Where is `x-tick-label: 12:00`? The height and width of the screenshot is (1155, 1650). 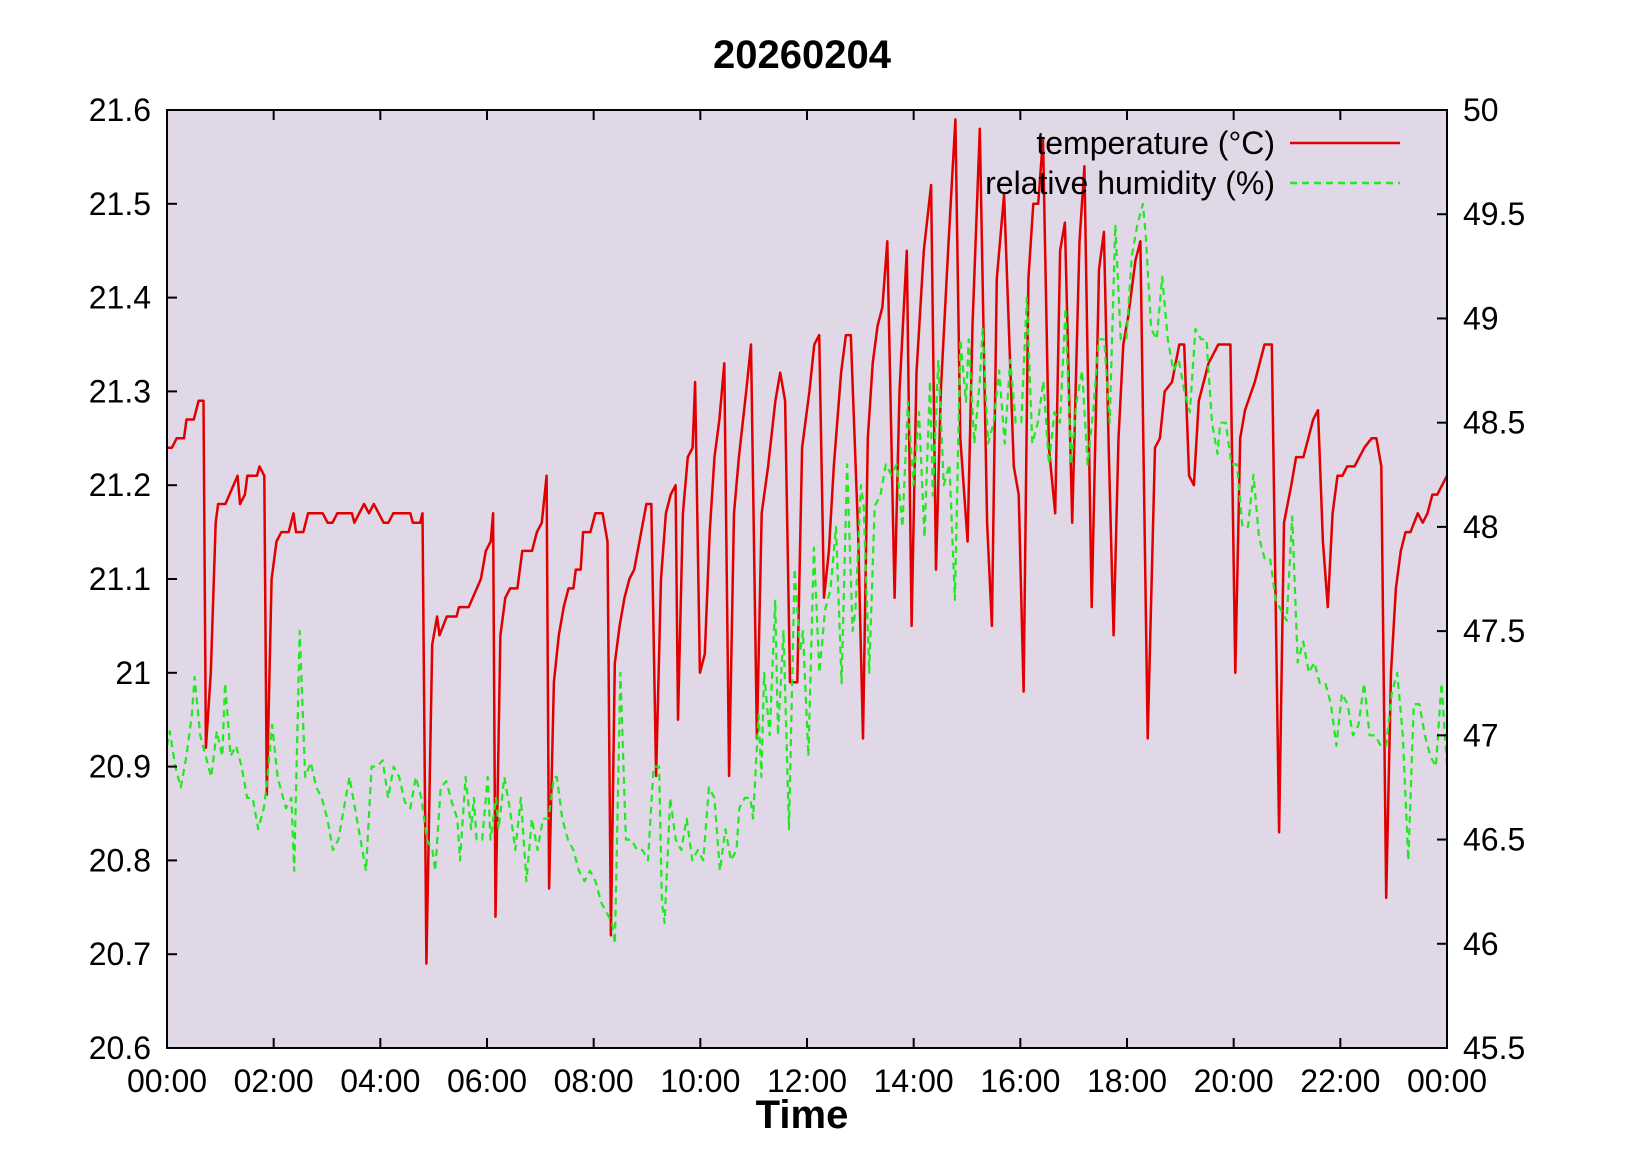 x-tick-label: 12:00 is located at coordinates (807, 1081).